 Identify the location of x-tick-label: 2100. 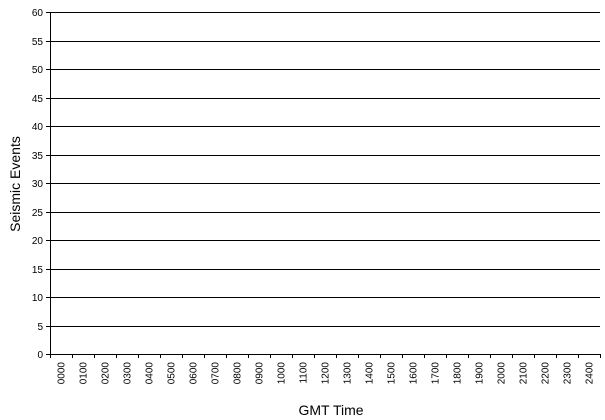
(524, 373).